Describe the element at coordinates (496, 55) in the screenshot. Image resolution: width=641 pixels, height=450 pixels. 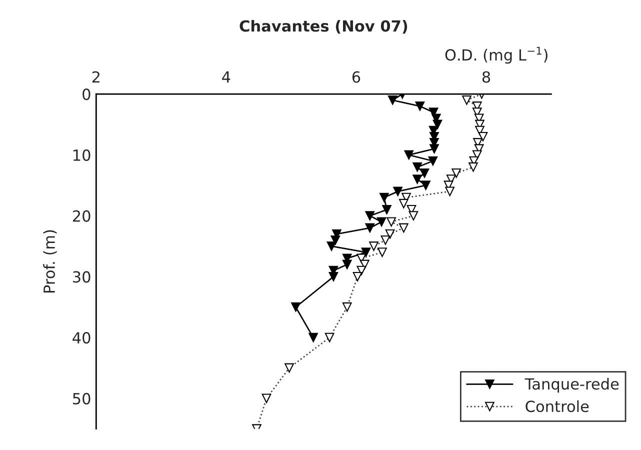
I see `x-axis-title: O.D. (mg L$^{−1}$)` at that location.